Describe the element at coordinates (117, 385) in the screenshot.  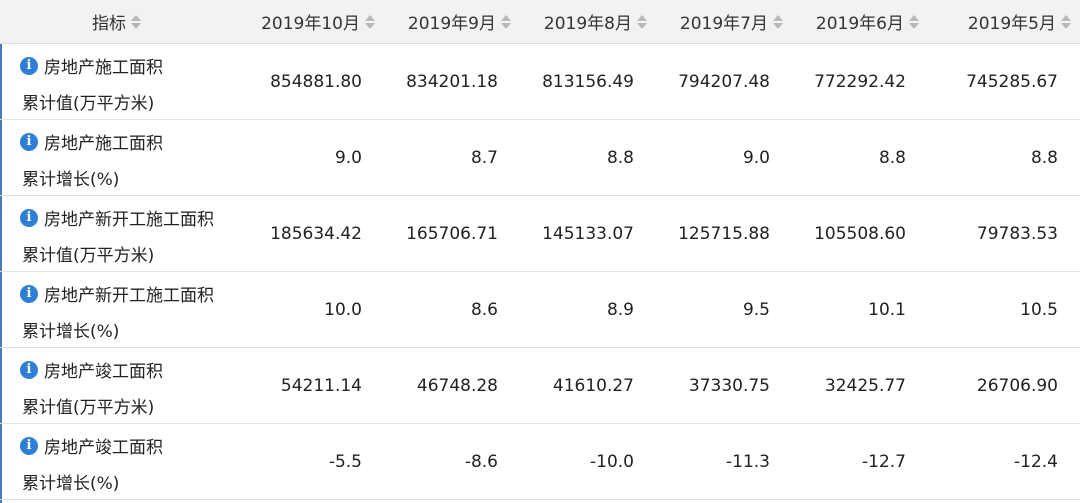
I see `indicator-cell: i 房地产竣工面积 累计值(万平方米)` at that location.